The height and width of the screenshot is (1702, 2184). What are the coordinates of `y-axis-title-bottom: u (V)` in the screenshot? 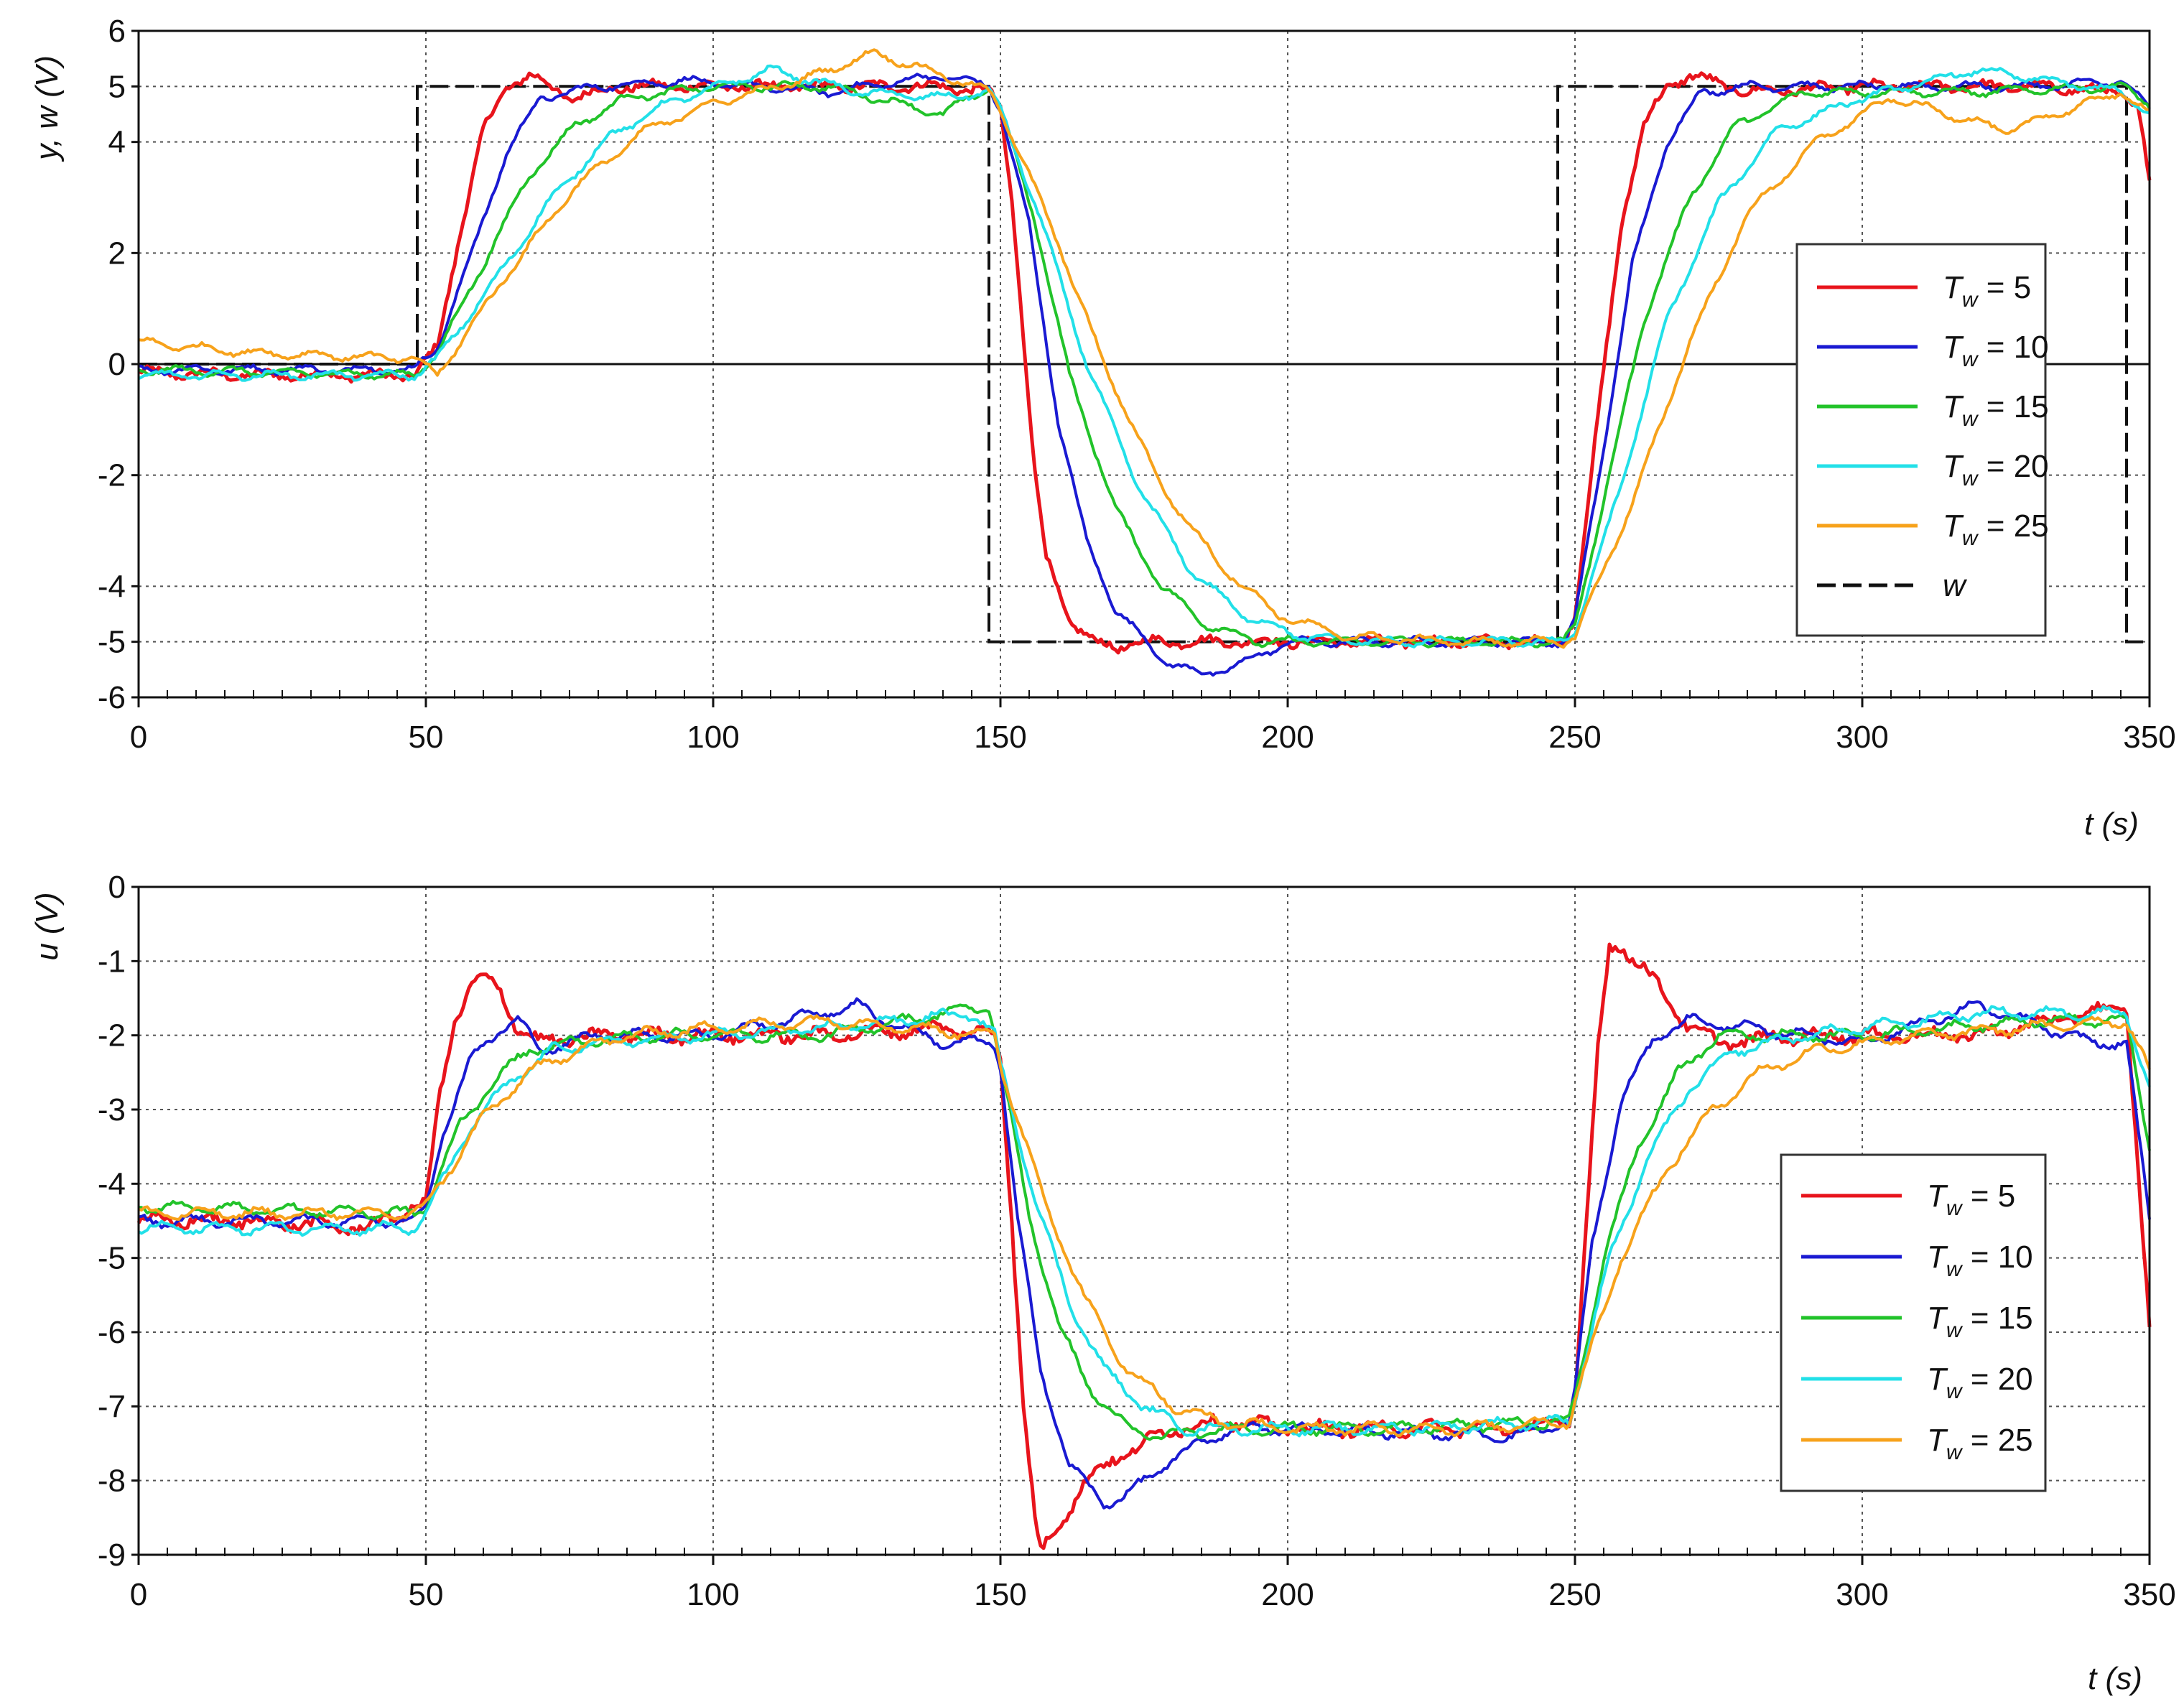 It's located at (47, 926).